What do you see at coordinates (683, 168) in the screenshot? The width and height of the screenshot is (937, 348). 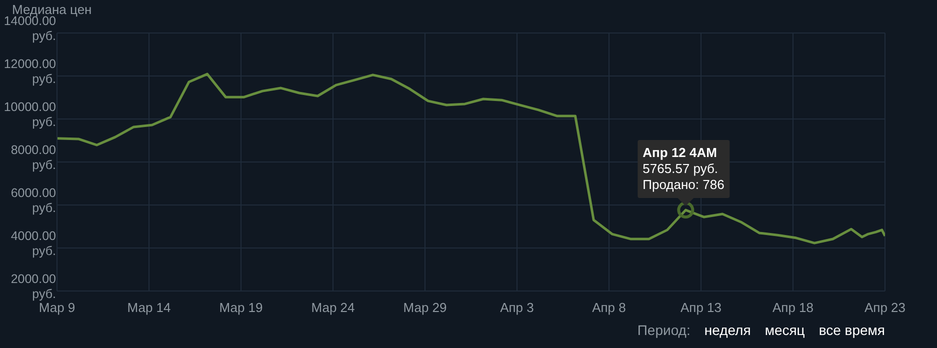 I see `annotation: Апр 12 4AM 5765.57 руб. Продано: 786` at bounding box center [683, 168].